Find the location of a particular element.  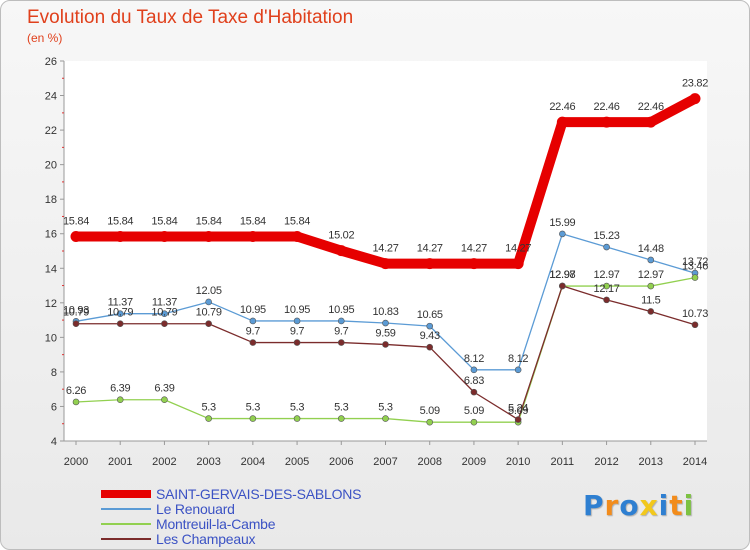

y-tick-label: 16 is located at coordinates (51, 235).